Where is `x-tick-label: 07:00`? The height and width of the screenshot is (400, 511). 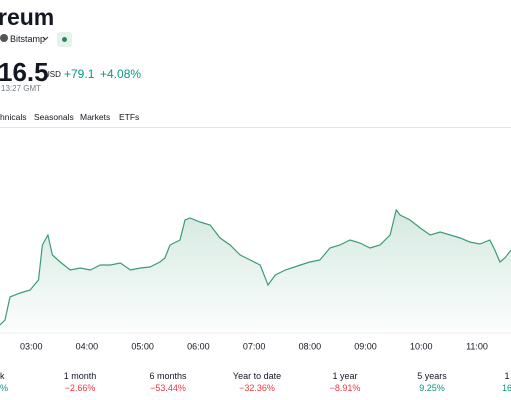
x-tick-label: 07:00 is located at coordinates (254, 346).